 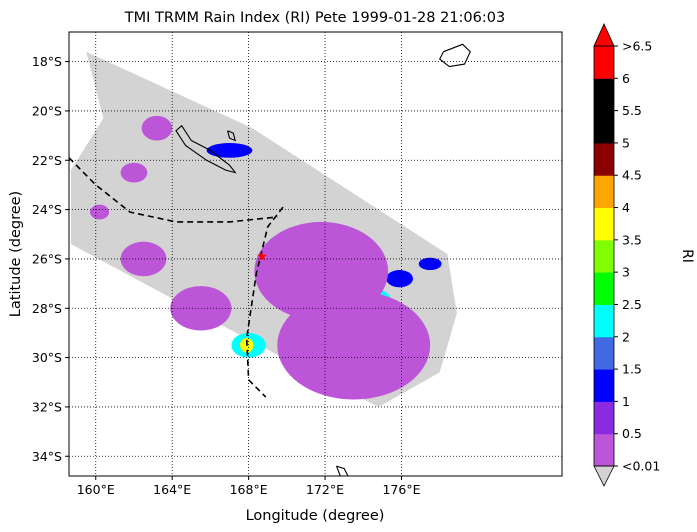 What do you see at coordinates (626, 142) in the screenshot?
I see `colorbar-tick-label-10: 5` at bounding box center [626, 142].